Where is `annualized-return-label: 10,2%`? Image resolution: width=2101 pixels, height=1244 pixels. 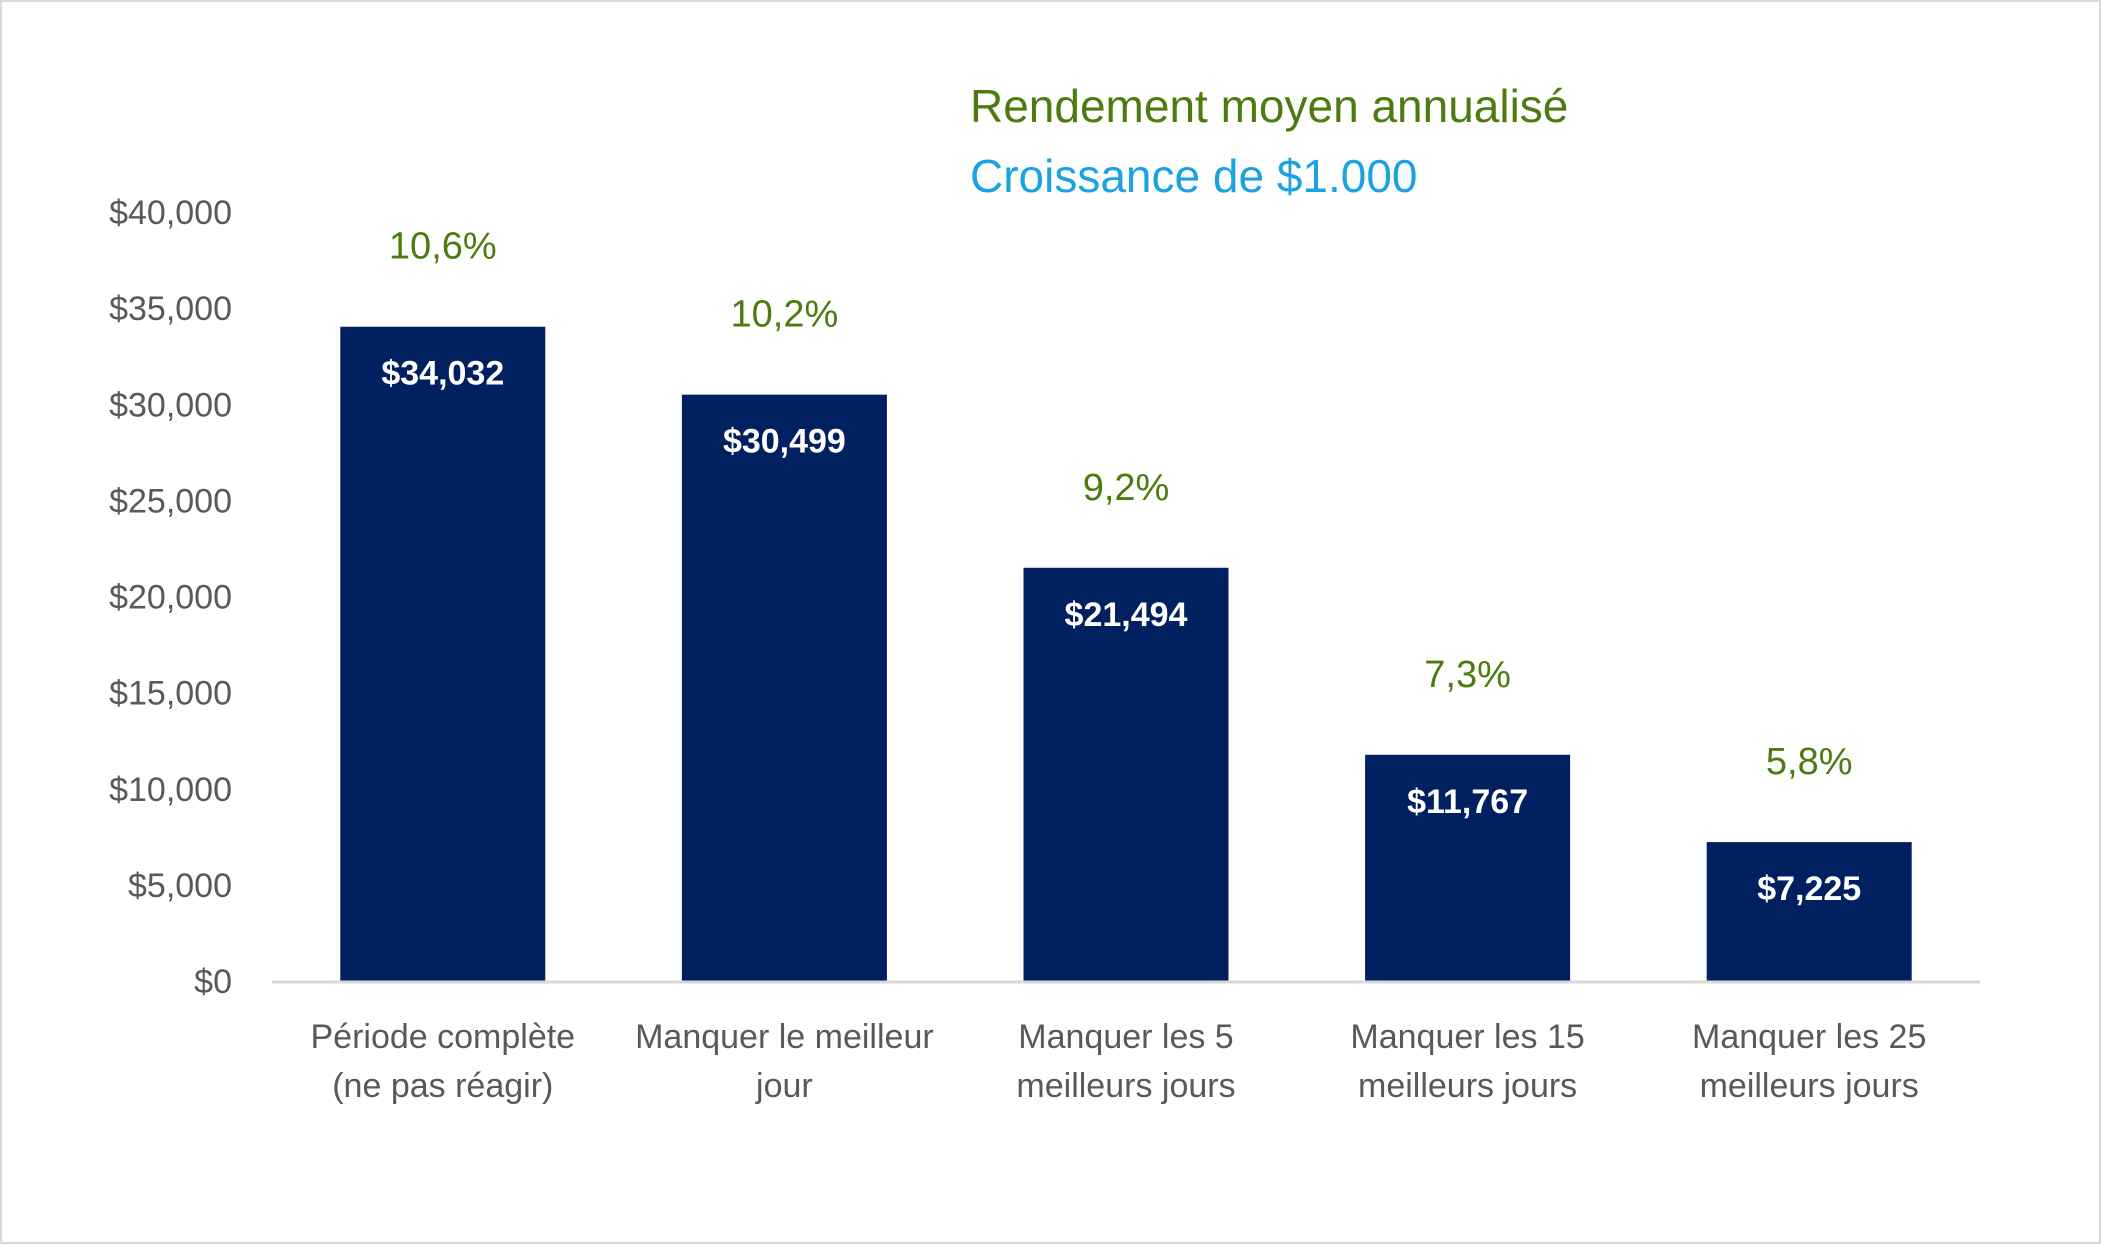 annualized-return-label: 10,2% is located at coordinates (785, 315).